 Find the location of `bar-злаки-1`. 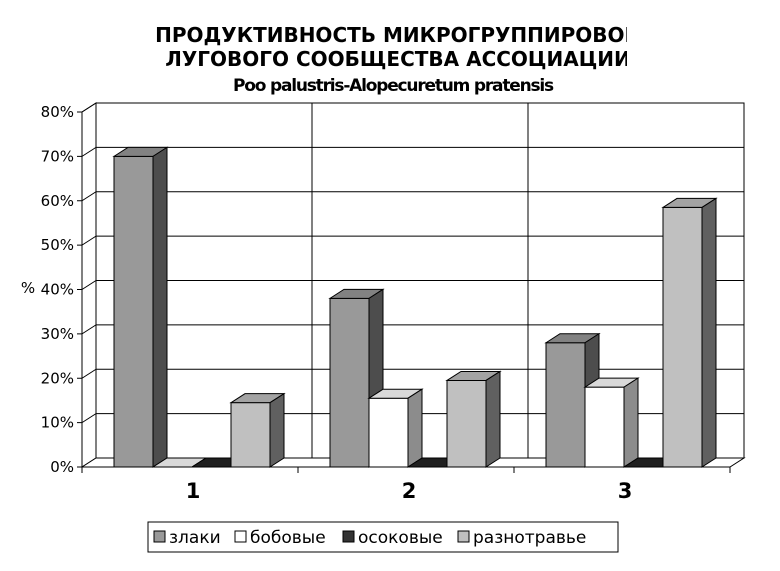

bar-злаки-1 is located at coordinates (140, 307).